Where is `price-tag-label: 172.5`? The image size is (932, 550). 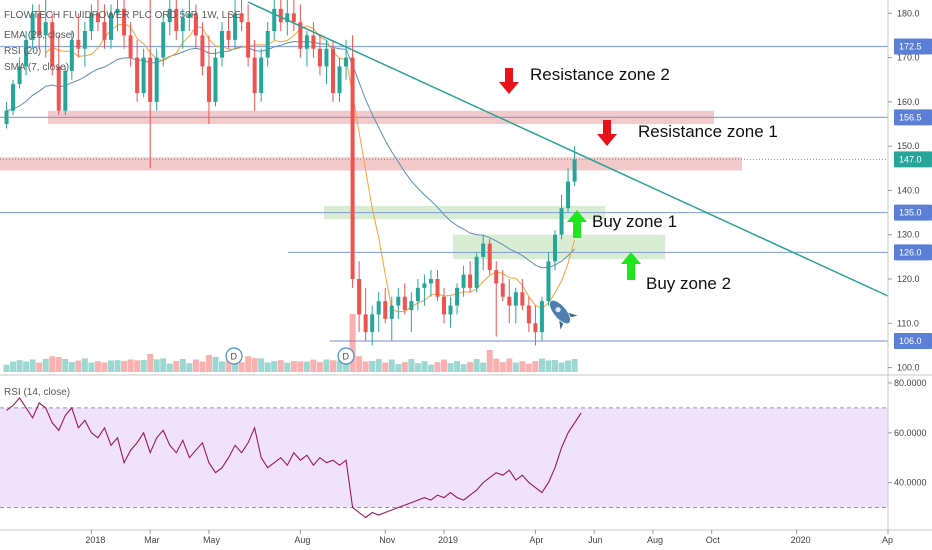
price-tag-label: 172.5 is located at coordinates (910, 47).